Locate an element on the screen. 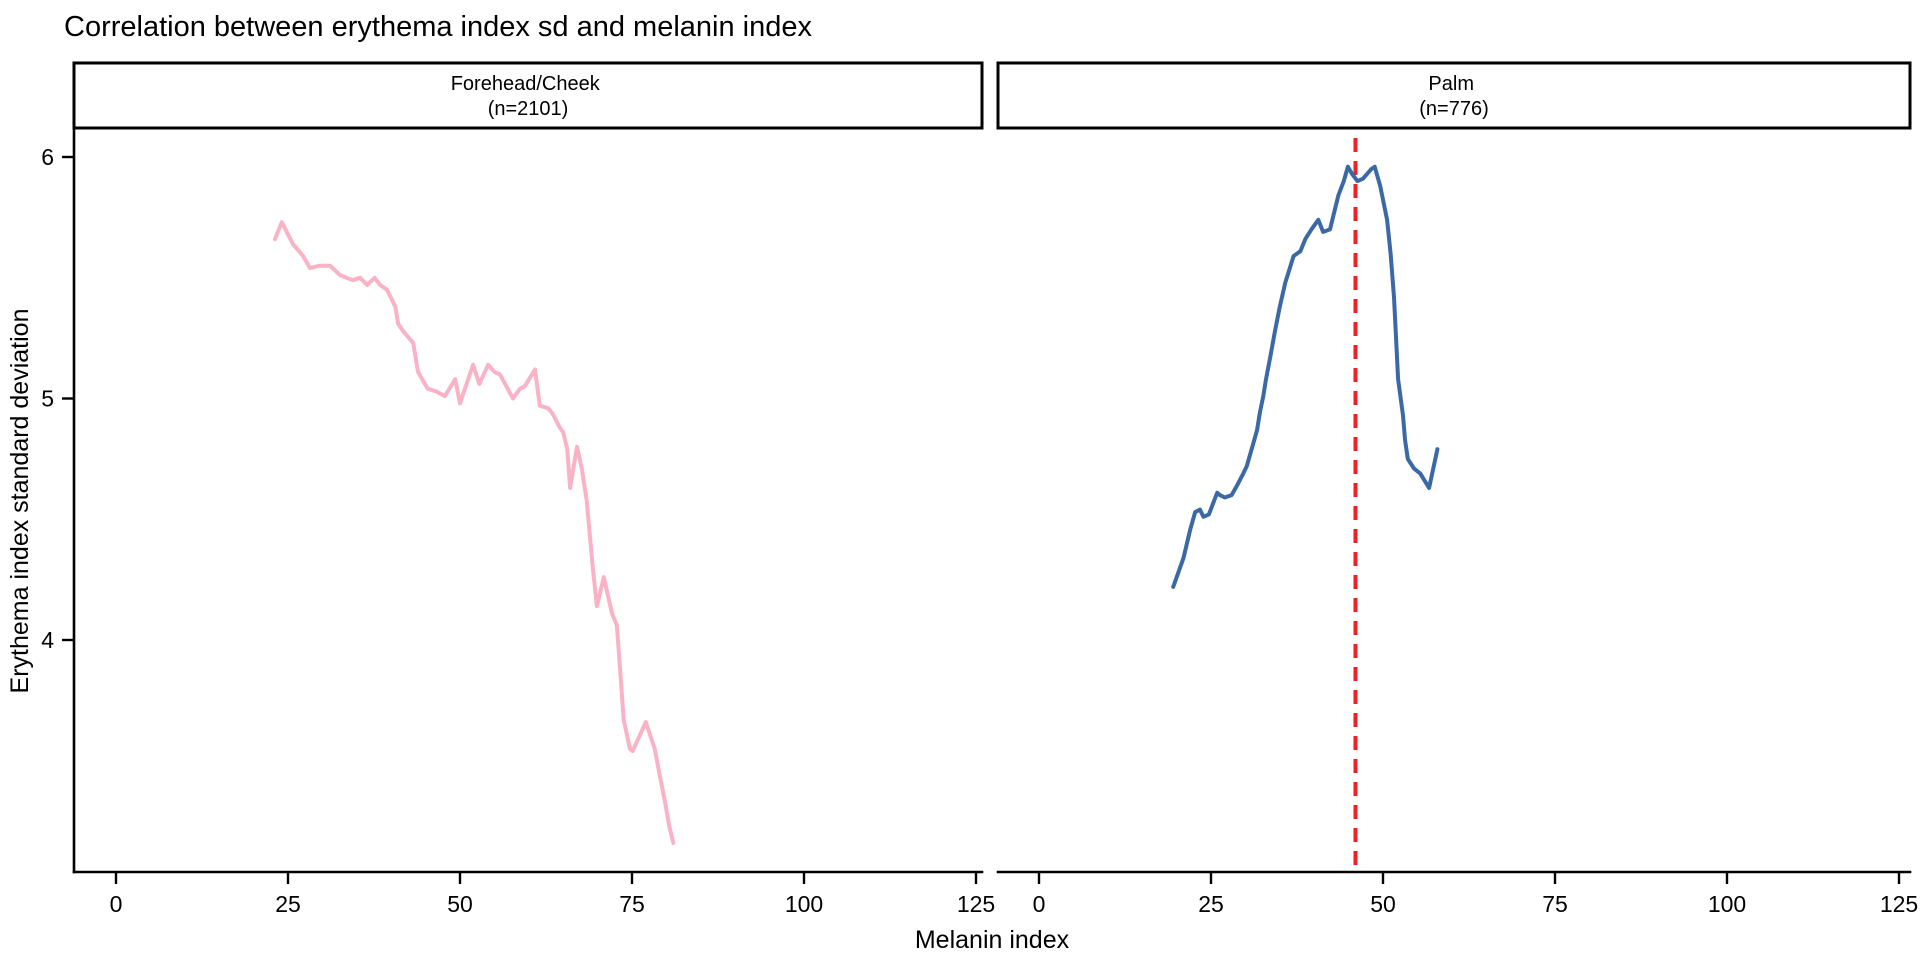 Image resolution: width=1920 pixels, height=960 pixels. facet-strip-label-forehead-cheek: Forehead/Cheek (n=2101) is located at coordinates (528, 96).